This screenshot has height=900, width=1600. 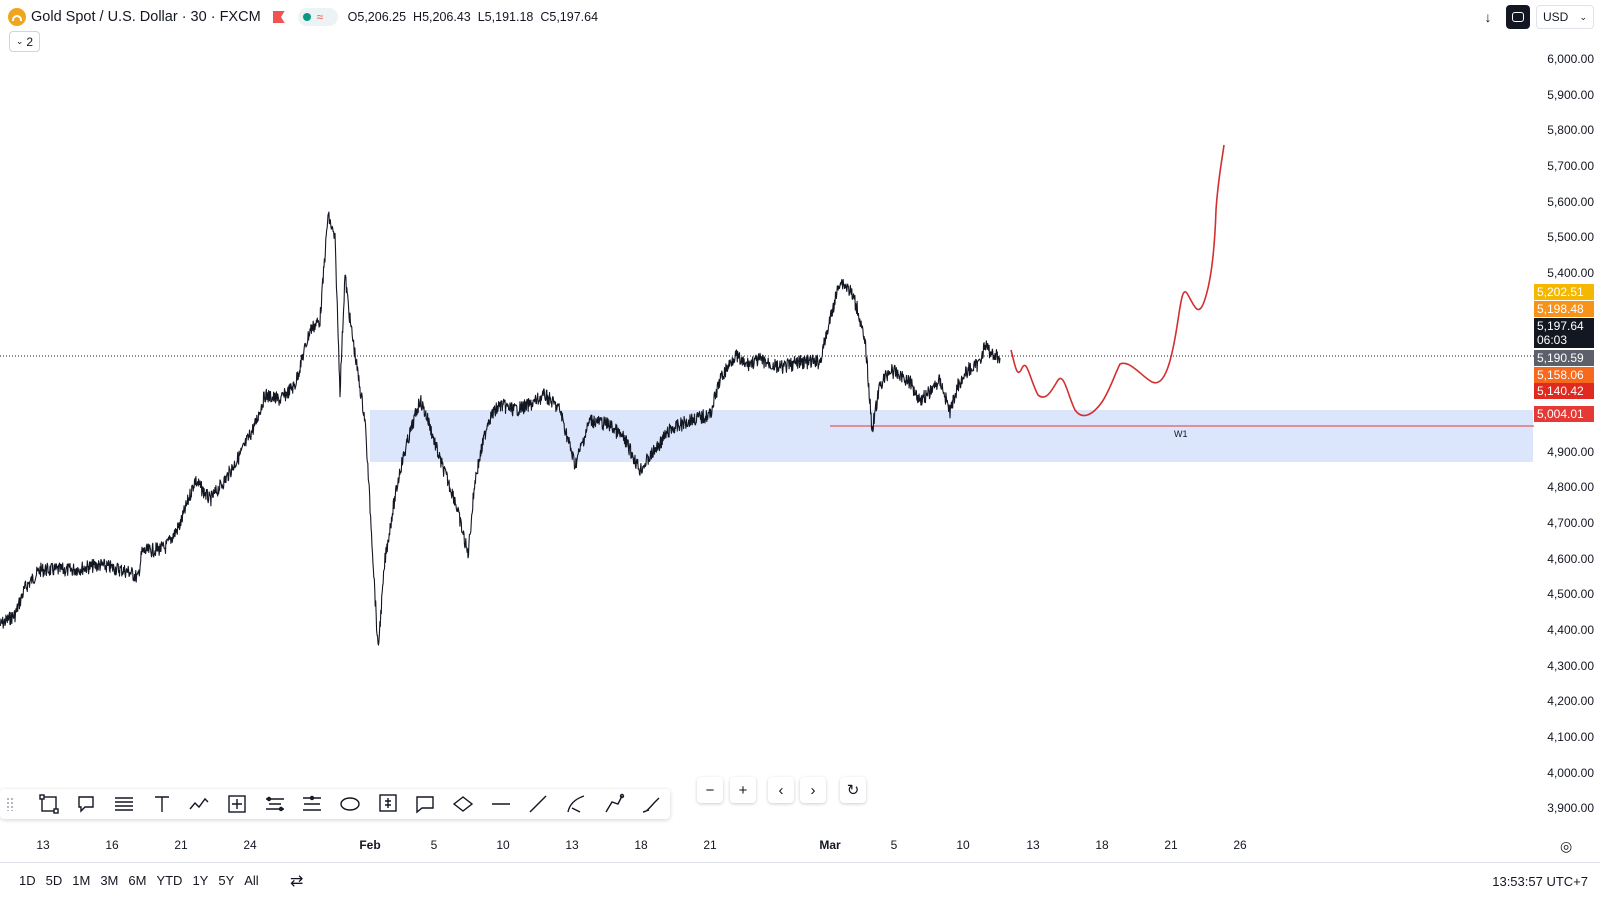 I want to click on polyline-tool-button, so click(x=614, y=804).